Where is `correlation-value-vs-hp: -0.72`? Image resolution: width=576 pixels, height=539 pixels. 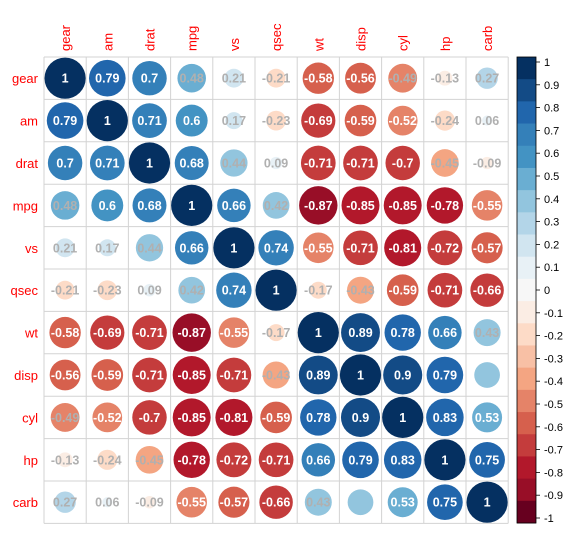 correlation-value-vs-hp: -0.72 is located at coordinates (445, 248).